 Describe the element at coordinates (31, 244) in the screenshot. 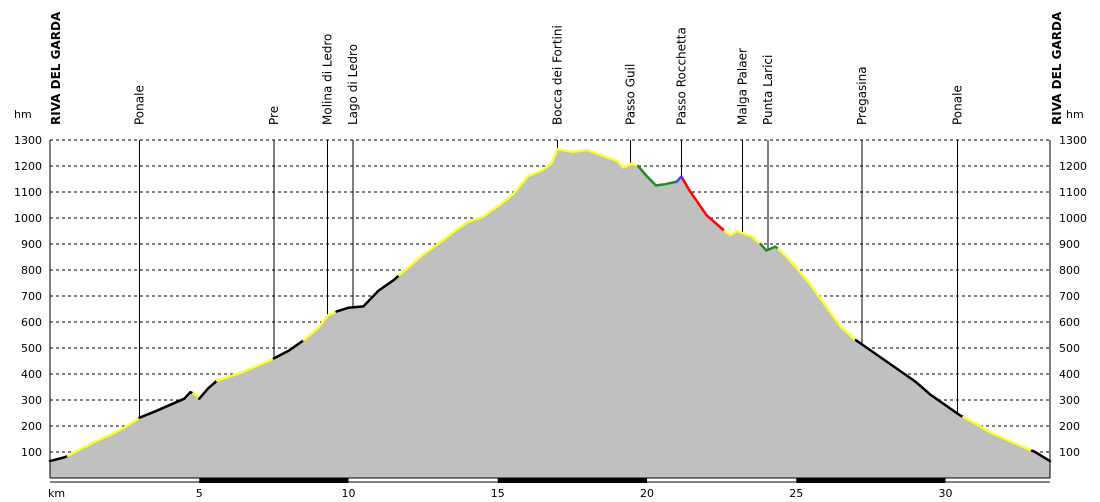

I see `y-tick-label-left: 900` at that location.